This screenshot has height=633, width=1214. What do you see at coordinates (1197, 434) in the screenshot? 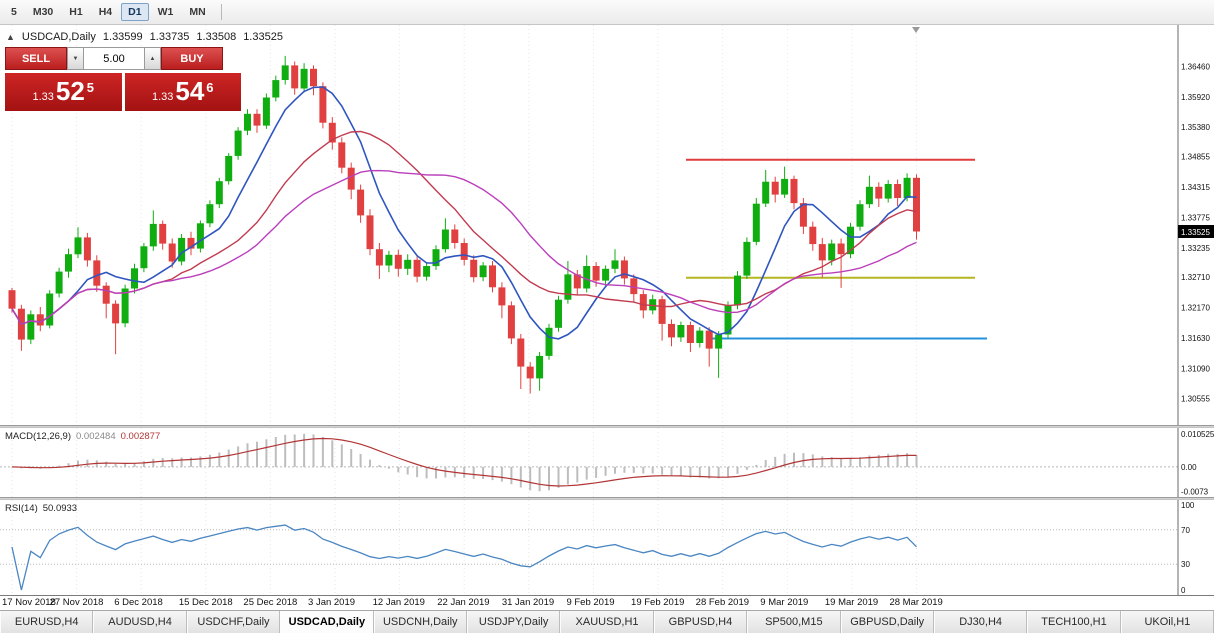
I see `svg-text: 0.010525` at bounding box center [1197, 434].